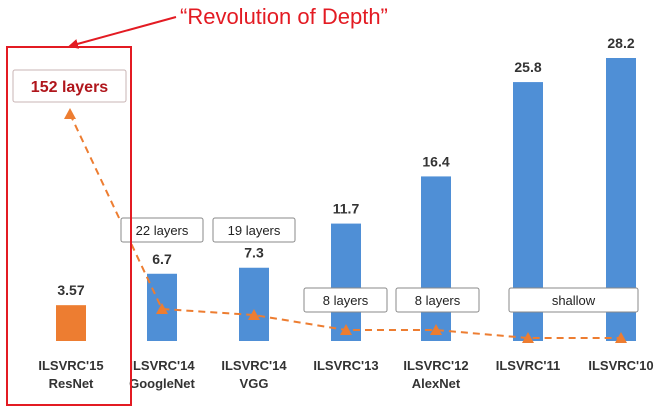 The width and height of the screenshot is (665, 414). I want to click on headline: “Revolution of Depth”, so click(284, 16).